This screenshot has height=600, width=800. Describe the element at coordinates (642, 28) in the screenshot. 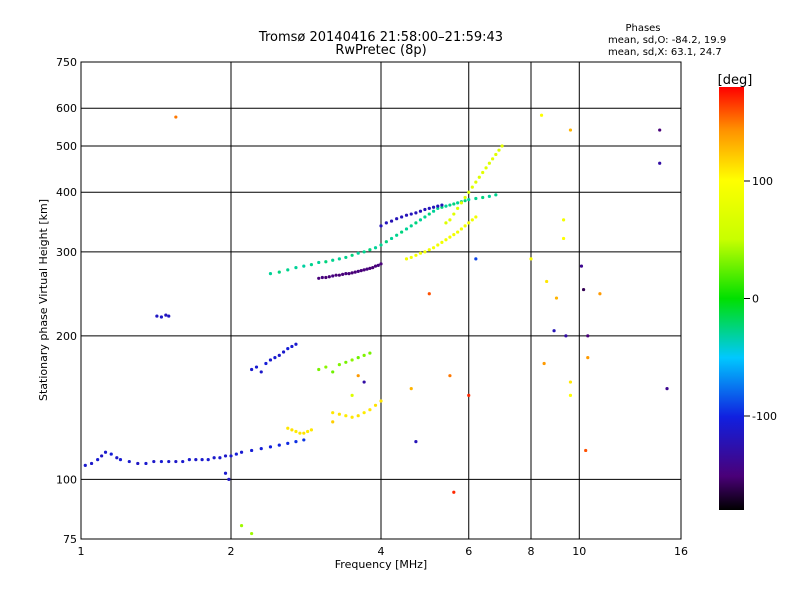

I see `phase-stats-heading: Phases` at that location.